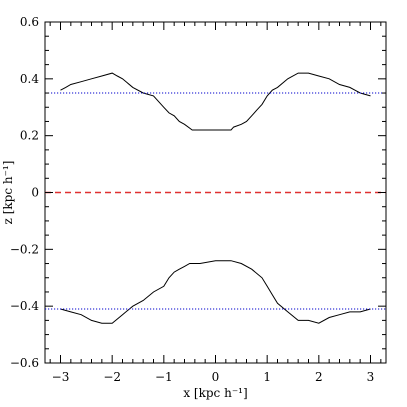 The image size is (407, 407). What do you see at coordinates (215, 101) in the screenshot?
I see `upper-profile-line` at bounding box center [215, 101].